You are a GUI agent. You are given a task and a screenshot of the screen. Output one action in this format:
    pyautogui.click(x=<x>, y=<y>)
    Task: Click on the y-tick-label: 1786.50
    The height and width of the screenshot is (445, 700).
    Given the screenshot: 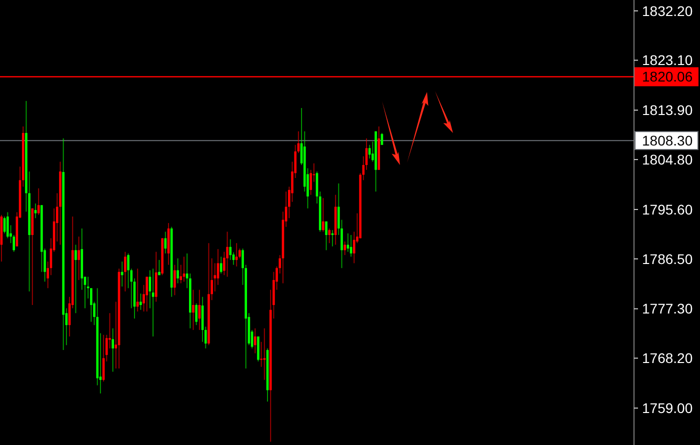 What is the action you would take?
    pyautogui.click(x=667, y=258)
    